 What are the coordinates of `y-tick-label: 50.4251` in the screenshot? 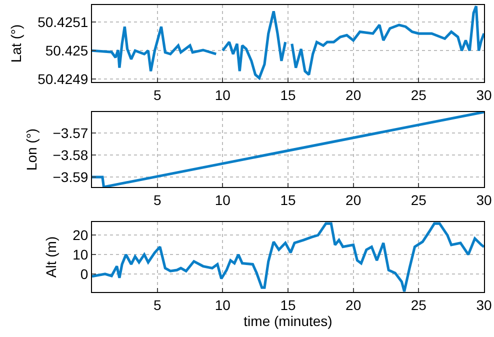 It's located at (63, 22).